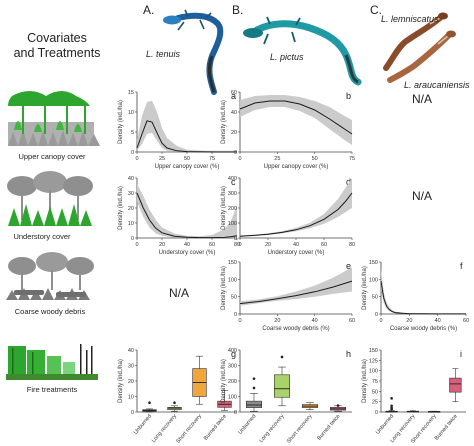 This screenshot has height=446, width=474. I want to click on species-label-tenuis: L. tenuis, so click(163, 54).